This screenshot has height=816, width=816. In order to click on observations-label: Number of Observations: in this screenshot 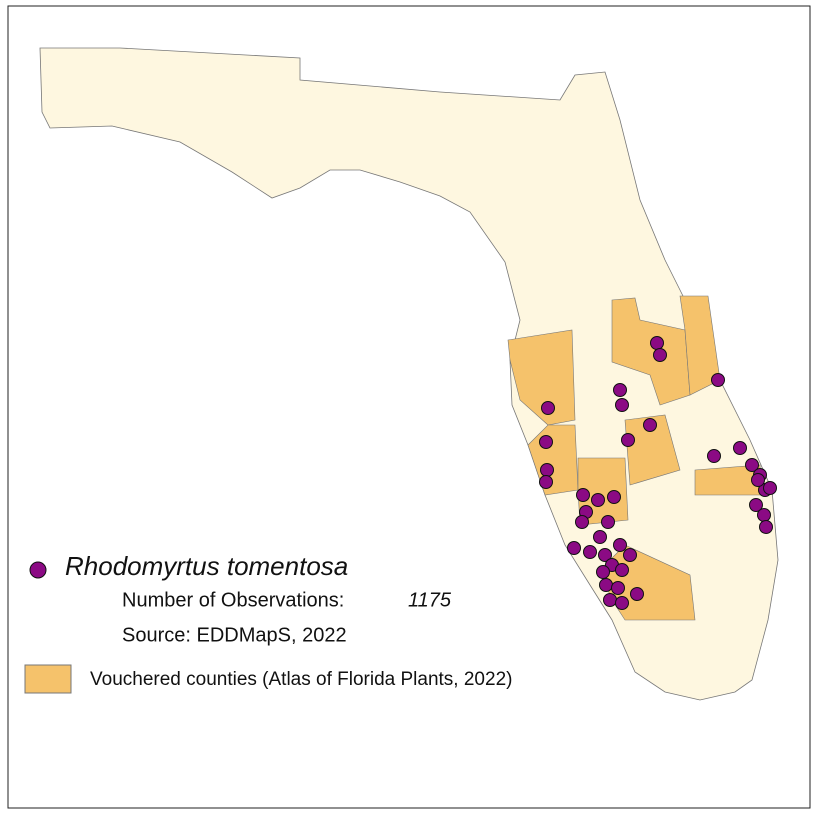, I will do `click(233, 600)`.